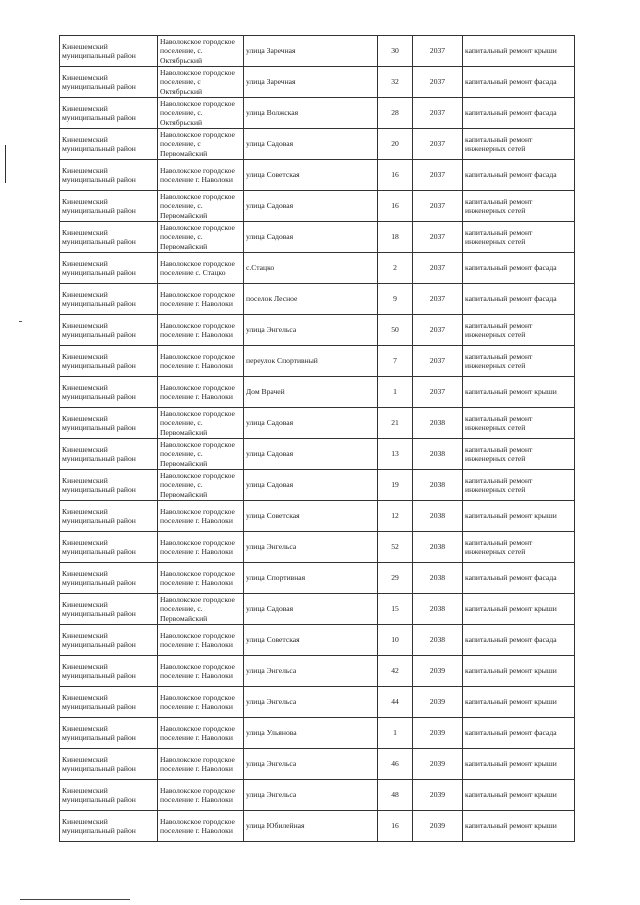 This screenshot has width=640, height=905. I want to click on street-cell: поселок Лесное, so click(310, 299).